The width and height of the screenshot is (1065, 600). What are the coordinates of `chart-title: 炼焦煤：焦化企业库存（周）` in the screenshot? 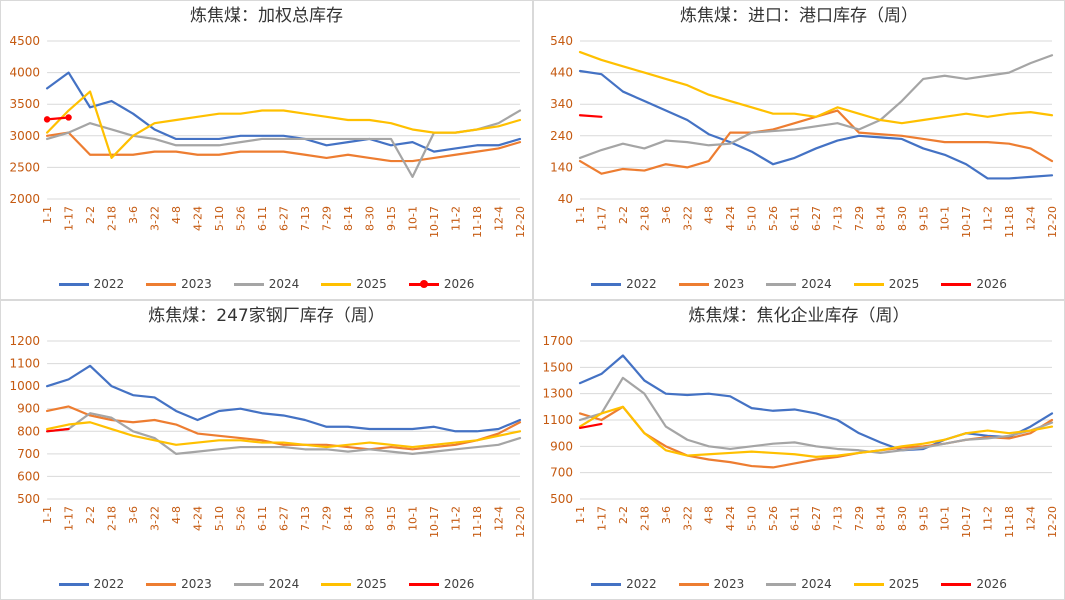 It's located at (799, 316).